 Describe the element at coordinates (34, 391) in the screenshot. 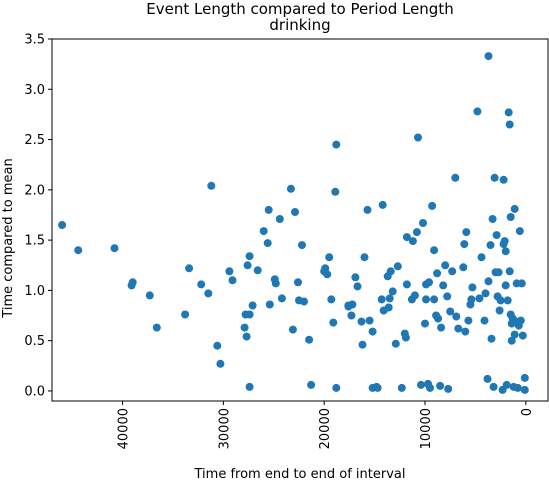

I see `y-tick-label: 0.0` at that location.